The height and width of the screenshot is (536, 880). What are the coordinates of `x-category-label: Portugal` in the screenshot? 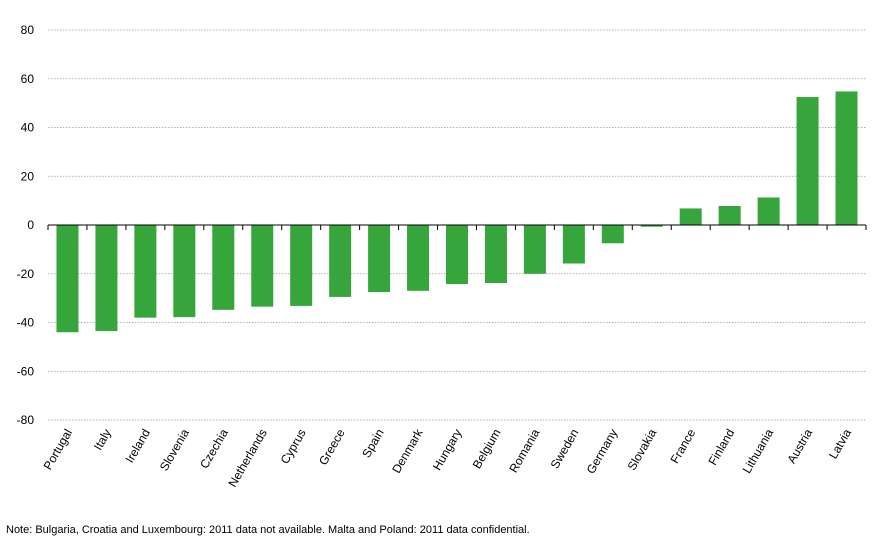 It's located at (58, 450).